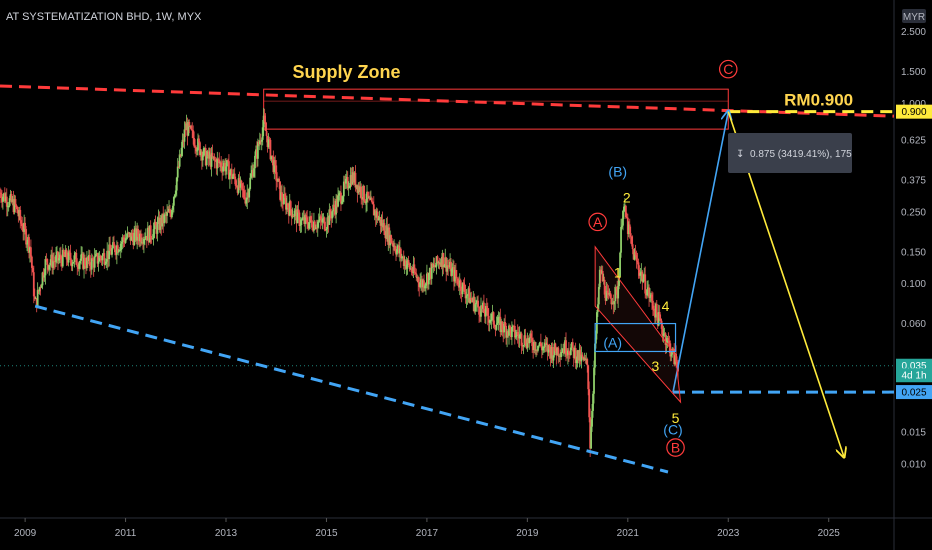  Describe the element at coordinates (913, 464) in the screenshot. I see `y-tick-label: 0.010` at that location.